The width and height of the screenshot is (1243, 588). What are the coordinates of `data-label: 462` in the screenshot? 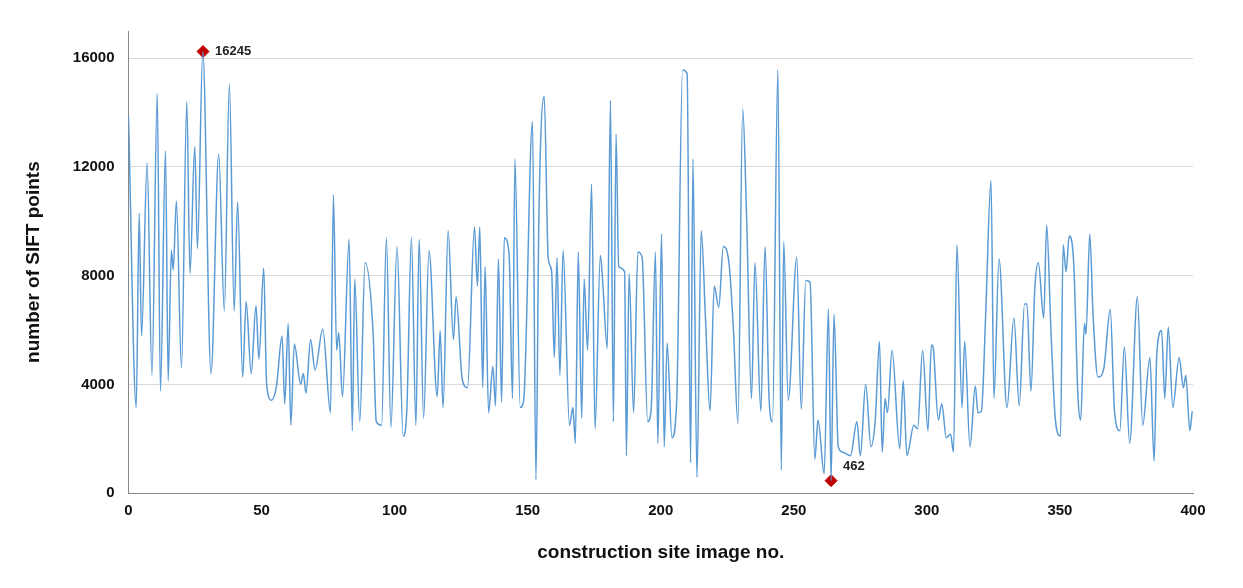 It's located at (854, 466).